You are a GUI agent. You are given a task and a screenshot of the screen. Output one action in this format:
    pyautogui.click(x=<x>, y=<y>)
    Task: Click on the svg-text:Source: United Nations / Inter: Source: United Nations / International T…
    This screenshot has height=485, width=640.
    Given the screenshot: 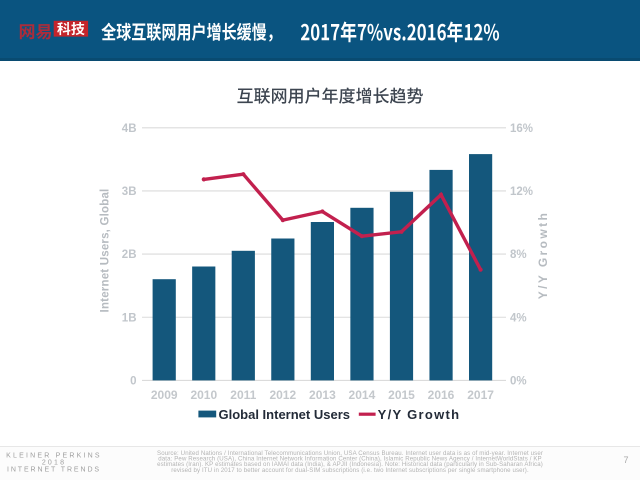 What is the action you would take?
    pyautogui.click(x=350, y=453)
    